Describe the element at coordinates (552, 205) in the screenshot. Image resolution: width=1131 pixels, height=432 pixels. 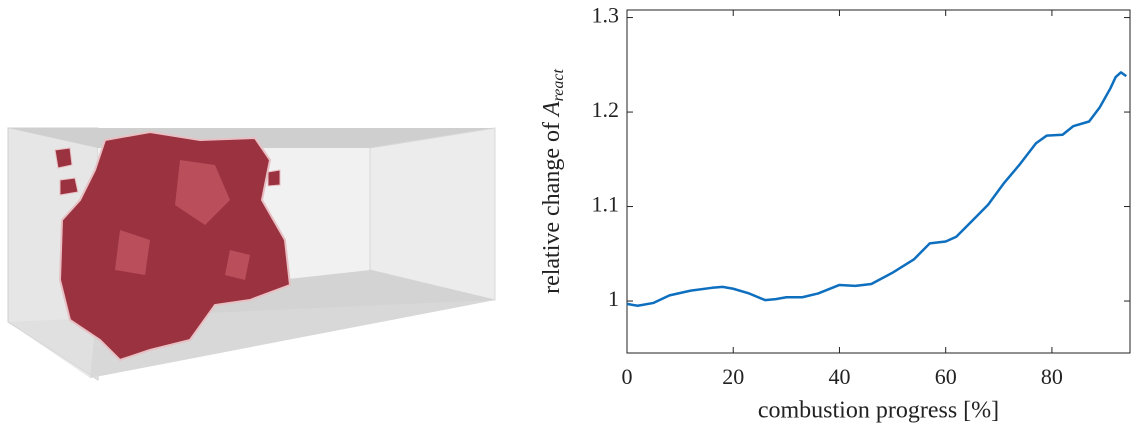
I see `y-axis-label-text: relative change of` at that location.